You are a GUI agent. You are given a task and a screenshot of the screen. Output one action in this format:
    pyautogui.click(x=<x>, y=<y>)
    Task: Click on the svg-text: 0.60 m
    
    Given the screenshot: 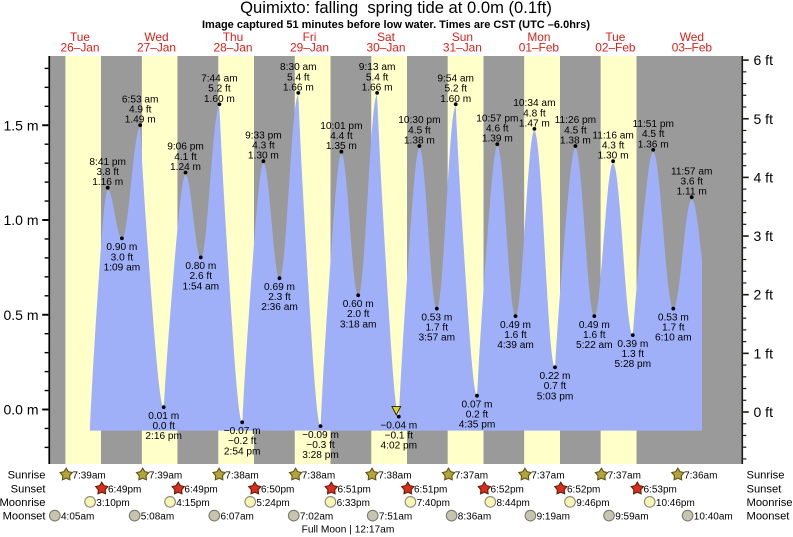 What is the action you would take?
    pyautogui.click(x=358, y=304)
    